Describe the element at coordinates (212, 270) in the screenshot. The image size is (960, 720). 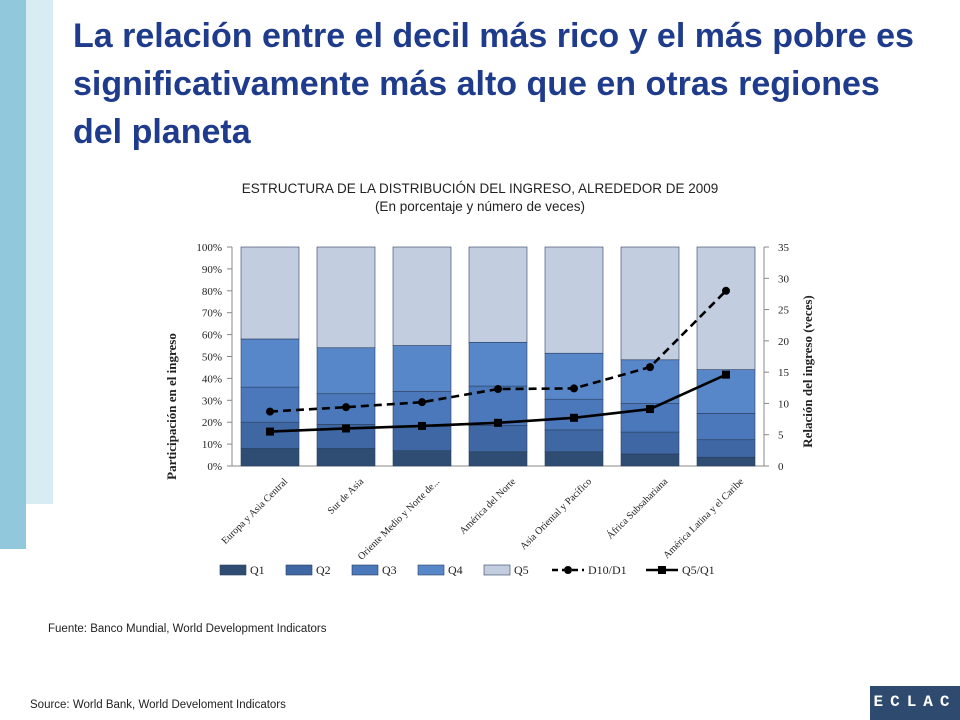
I see `left-tick-label: 90%` at that location.